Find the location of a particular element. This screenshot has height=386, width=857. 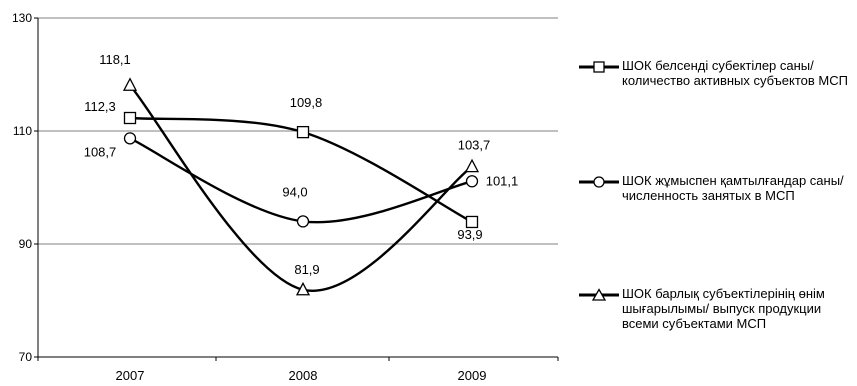

data-label: 81,9 is located at coordinates (306, 269).